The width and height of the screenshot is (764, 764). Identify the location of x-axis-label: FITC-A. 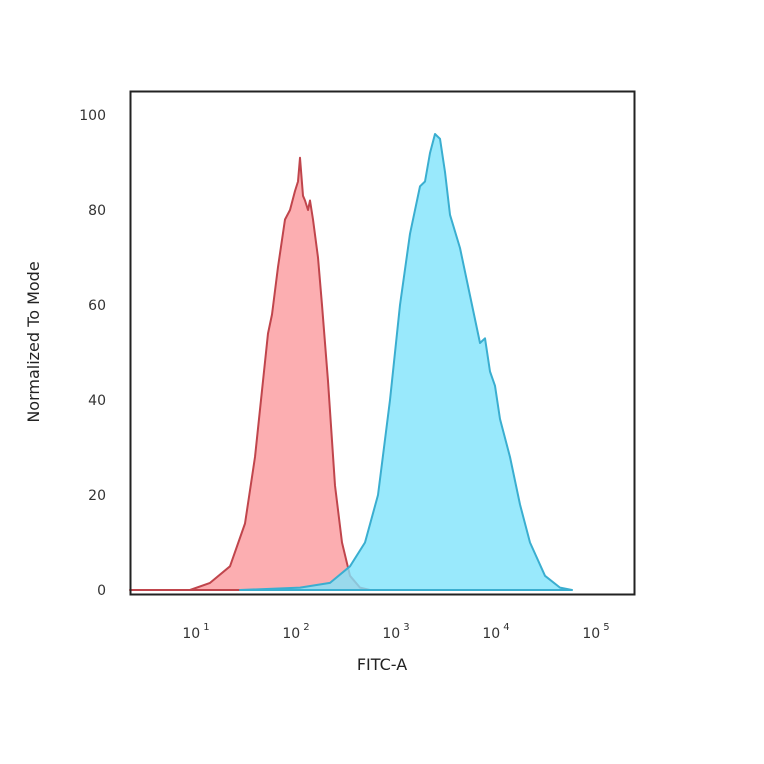
(382, 664).